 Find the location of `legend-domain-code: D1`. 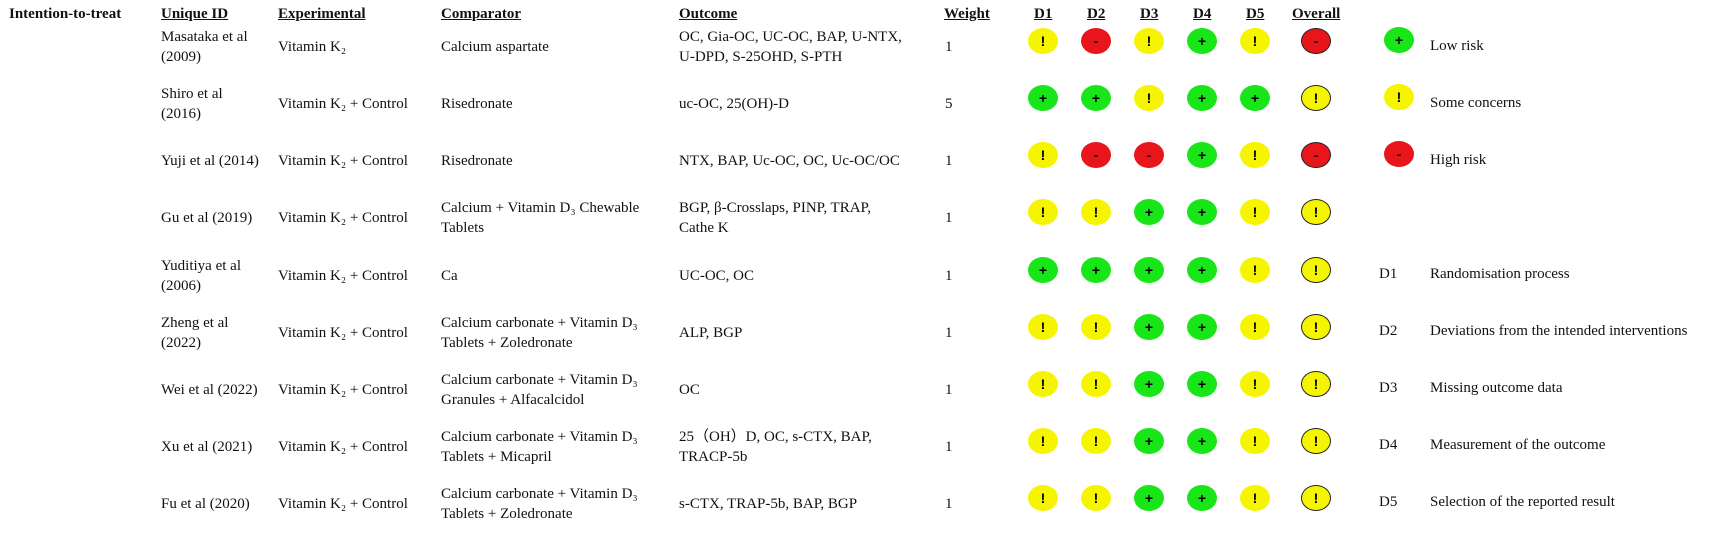

legend-domain-code: D1 is located at coordinates (1388, 274).